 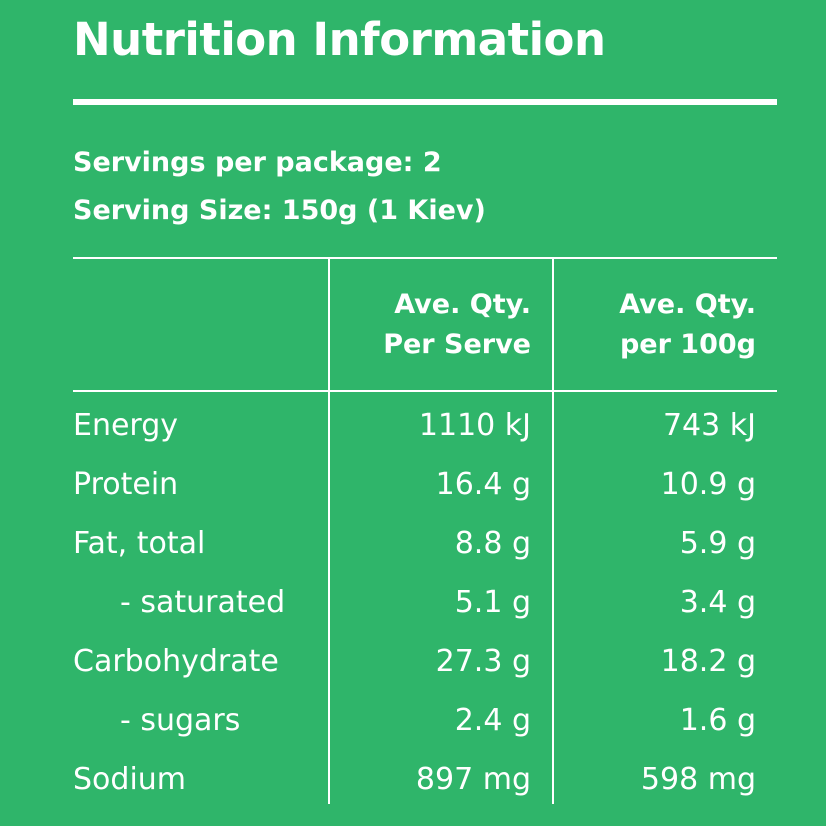 I want to click on row-label: - saturated, so click(x=203, y=602).